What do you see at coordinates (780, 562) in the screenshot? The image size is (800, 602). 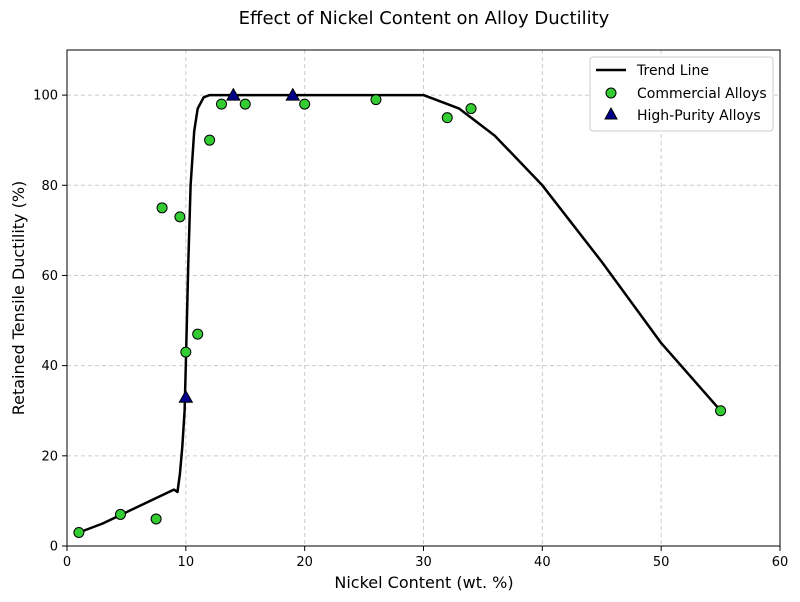 I see `x-tick-label-6: 60` at bounding box center [780, 562].